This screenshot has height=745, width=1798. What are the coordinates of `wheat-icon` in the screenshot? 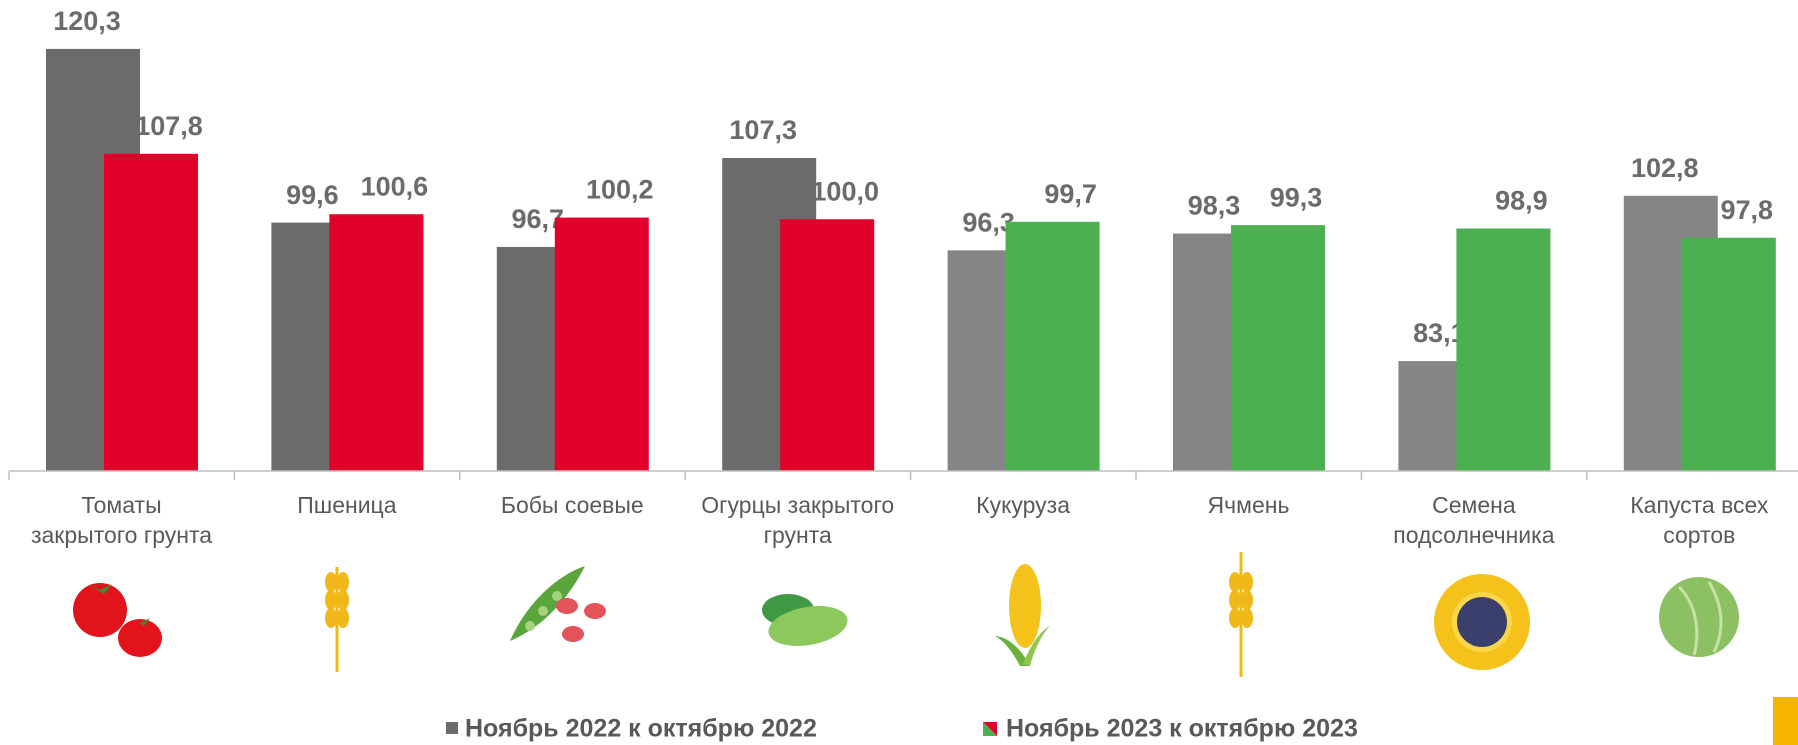 It's located at (337, 619).